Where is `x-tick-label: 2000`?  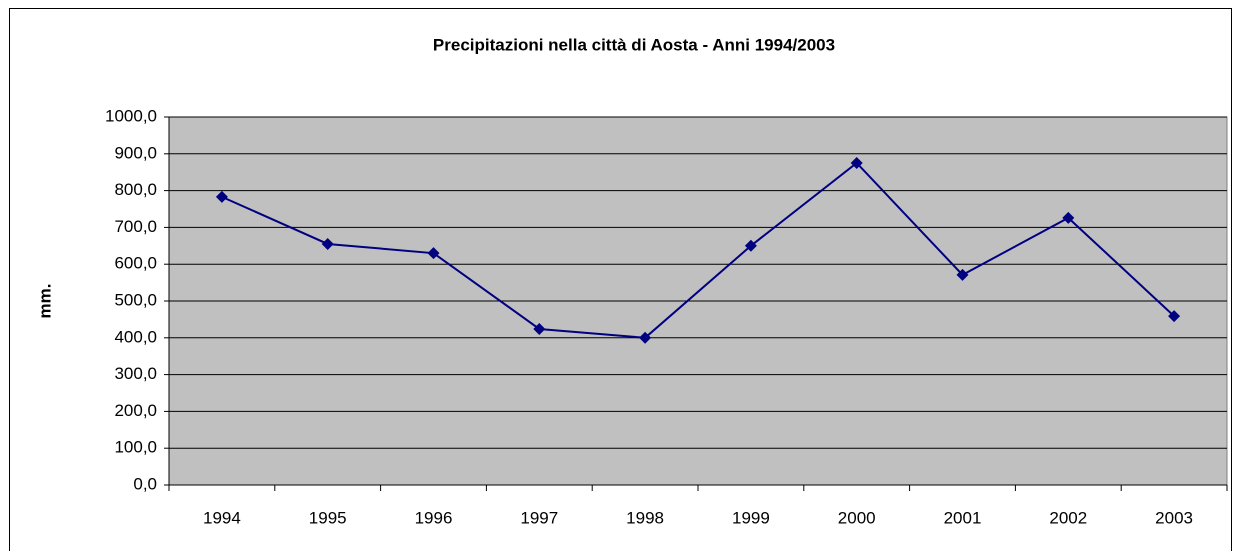
x-tick-label: 2000 is located at coordinates (857, 517).